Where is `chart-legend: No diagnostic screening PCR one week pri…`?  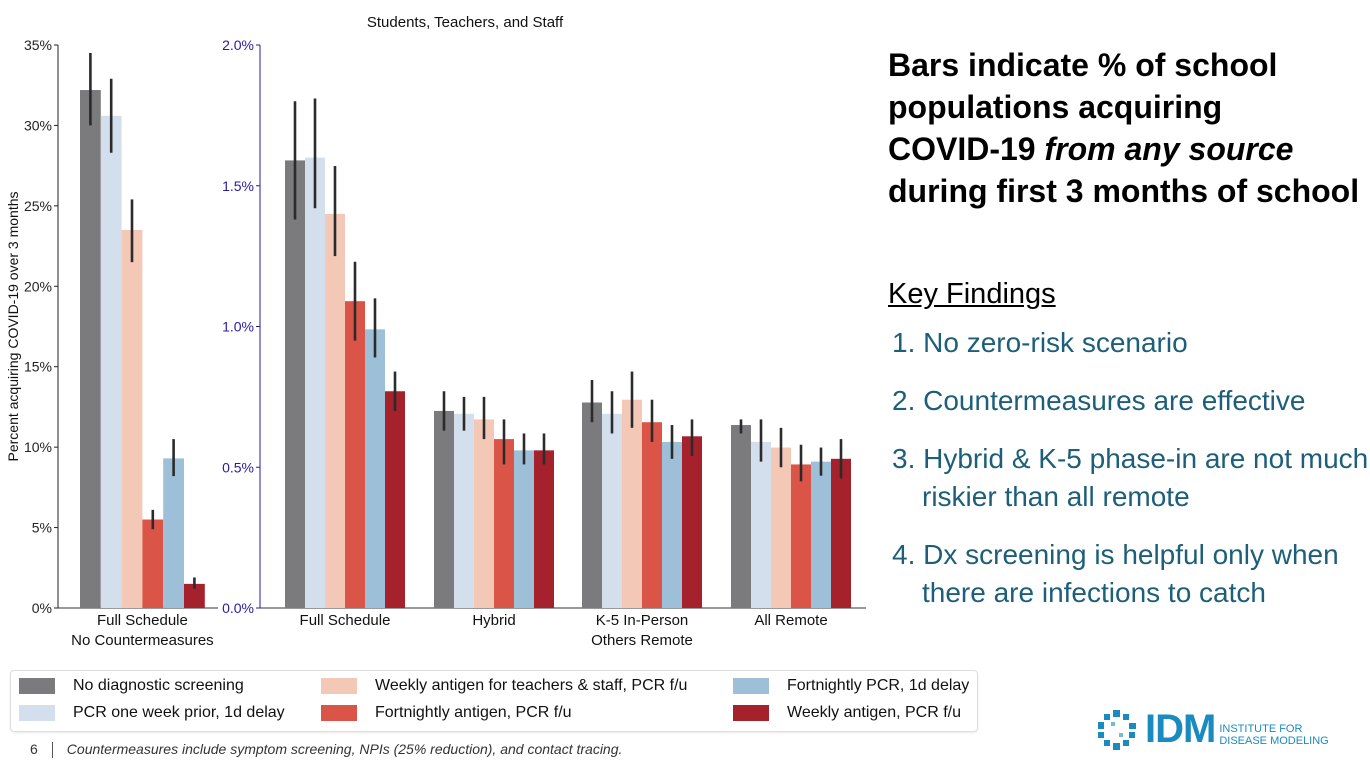 chart-legend: No diagnostic screening PCR one week pri… is located at coordinates (494, 701).